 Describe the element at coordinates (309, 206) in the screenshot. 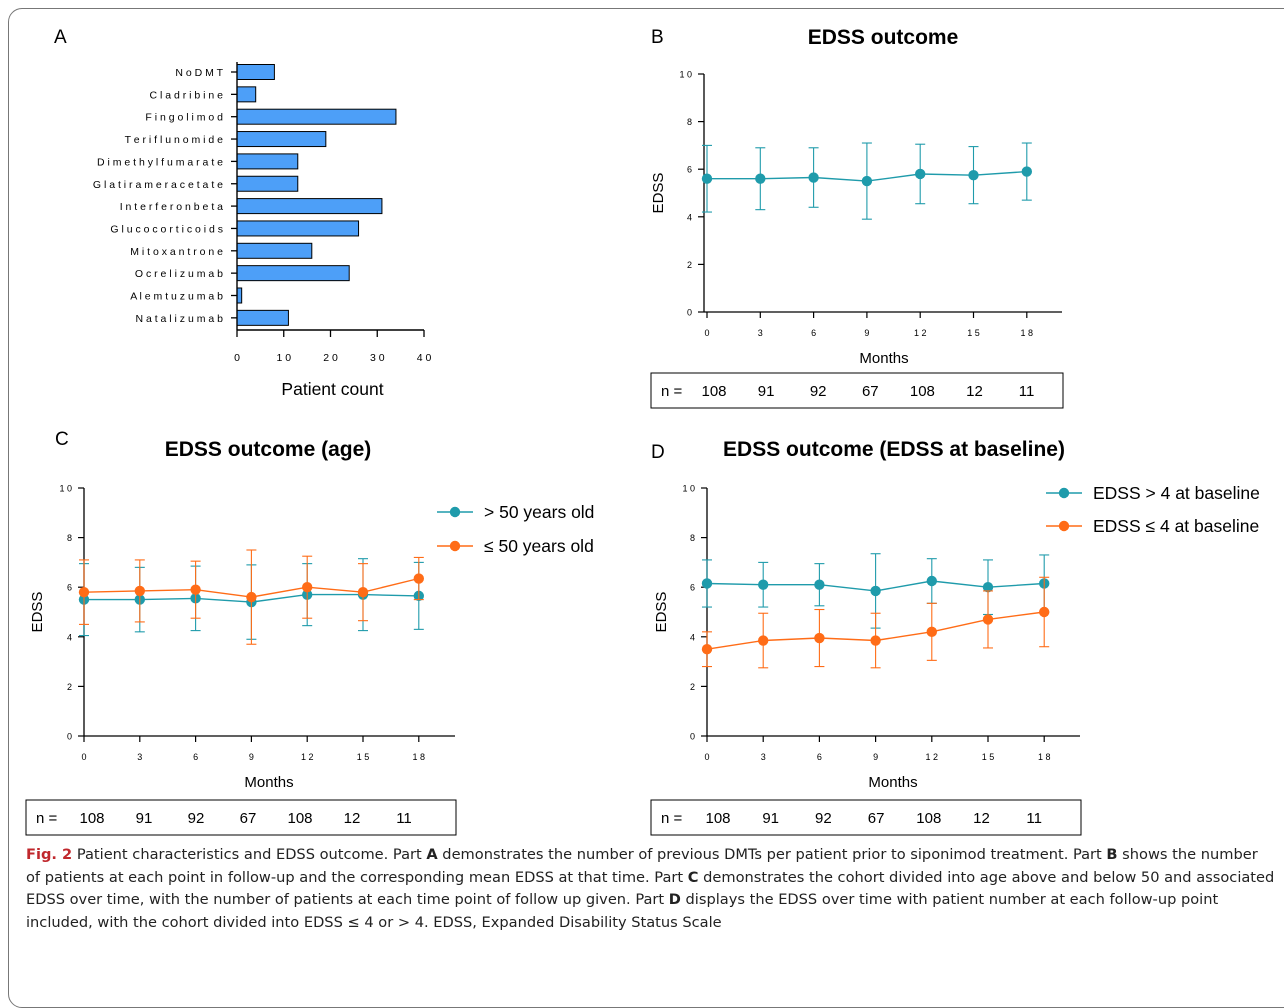

I see `bar-interferon-beta` at that location.